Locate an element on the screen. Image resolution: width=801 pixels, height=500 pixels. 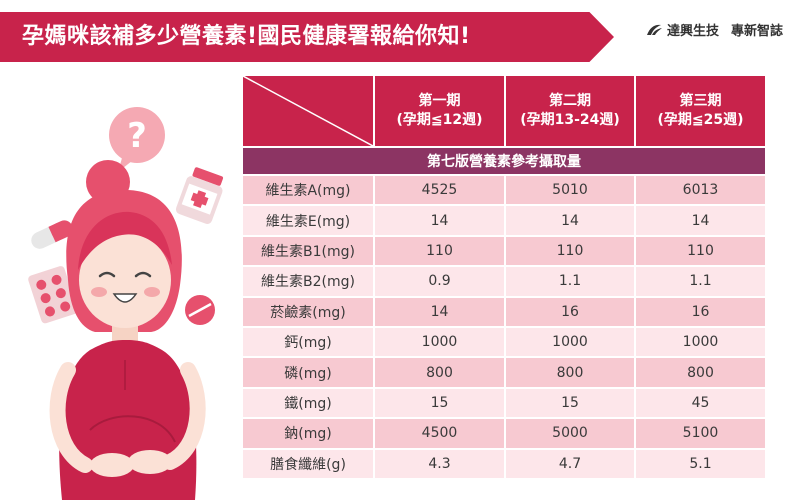
value-cell-period-2: 15 is located at coordinates (569, 403).